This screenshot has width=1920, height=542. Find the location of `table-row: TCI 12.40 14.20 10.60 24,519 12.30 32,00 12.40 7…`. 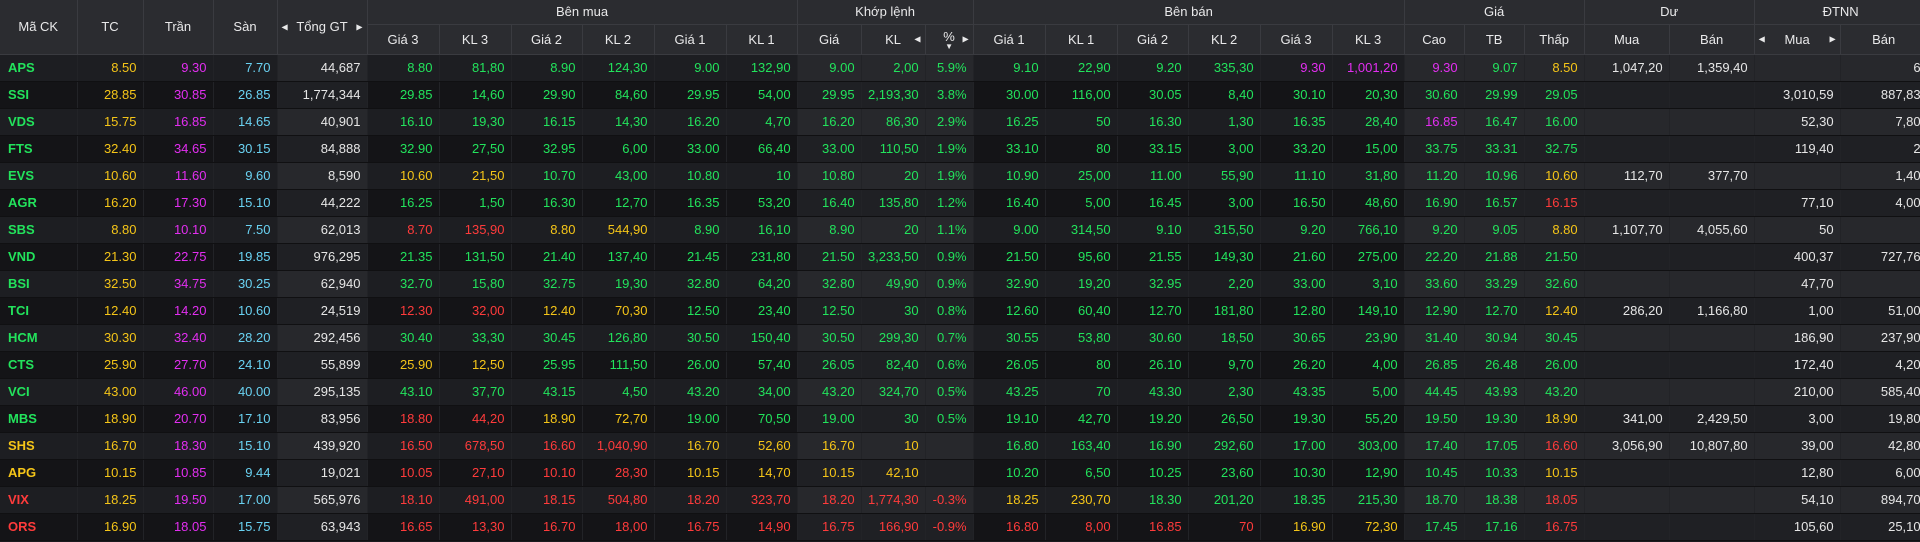

table-row: TCI 12.40 14.20 10.60 24,519 12.30 32,00 12.40 7… is located at coordinates (960, 311).